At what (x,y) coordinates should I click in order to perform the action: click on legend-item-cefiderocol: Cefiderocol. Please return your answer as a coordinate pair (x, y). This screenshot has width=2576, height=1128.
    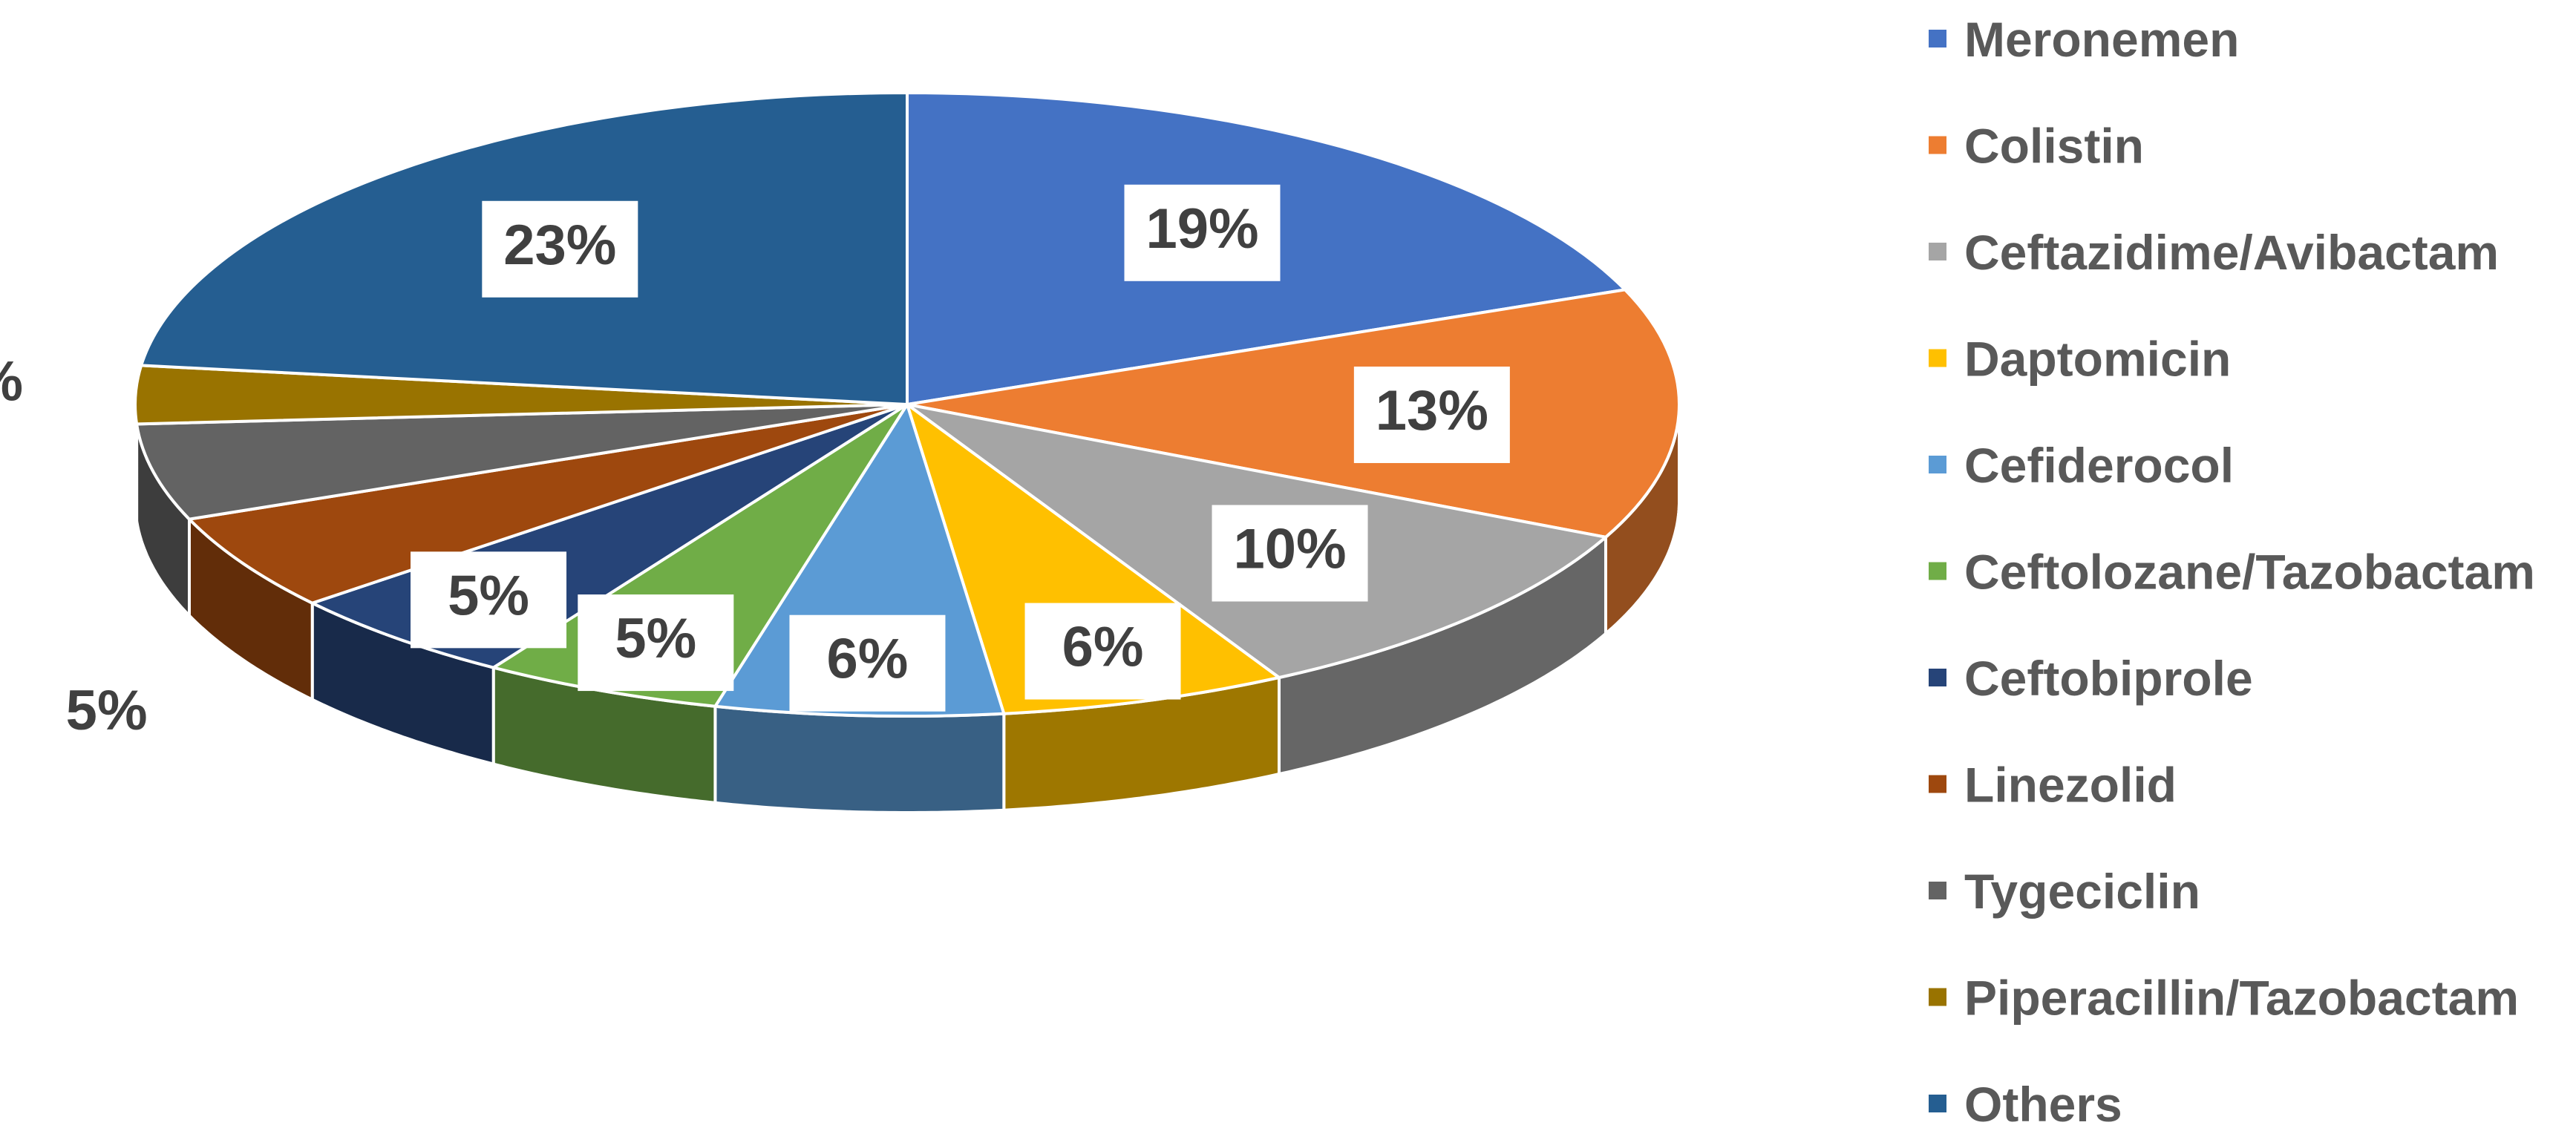
    Looking at the image, I should click on (2081, 465).